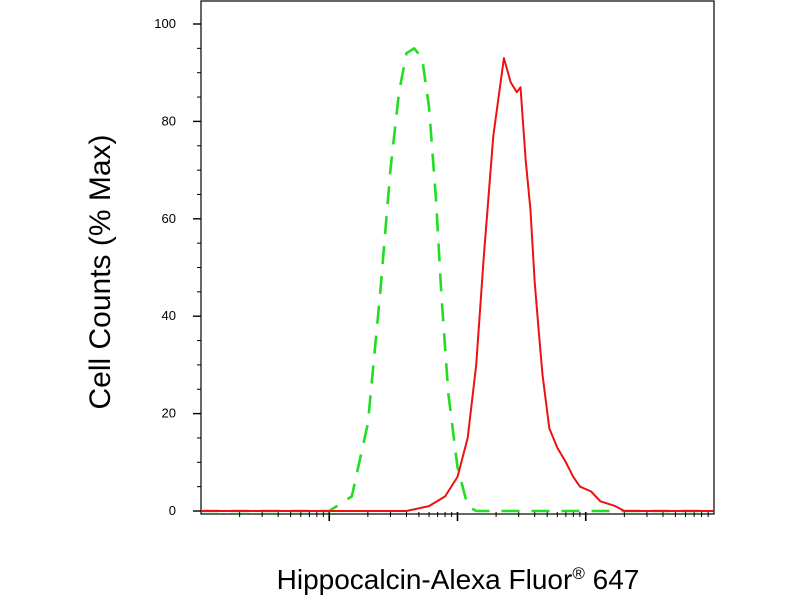  I want to click on x-axis, so click(474, 516).